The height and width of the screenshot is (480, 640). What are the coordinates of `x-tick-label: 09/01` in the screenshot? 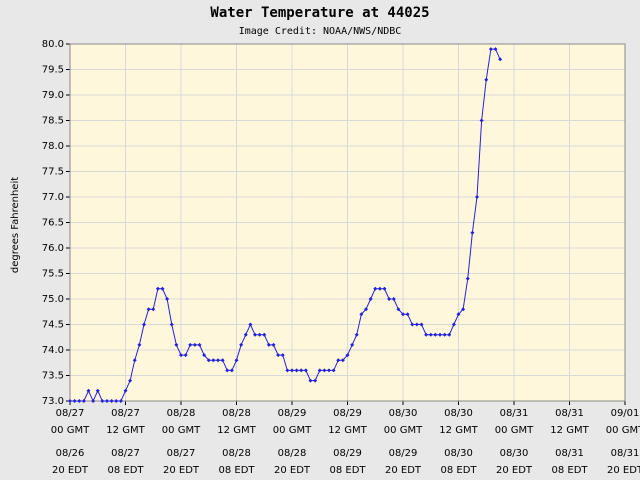 It's located at (625, 413).